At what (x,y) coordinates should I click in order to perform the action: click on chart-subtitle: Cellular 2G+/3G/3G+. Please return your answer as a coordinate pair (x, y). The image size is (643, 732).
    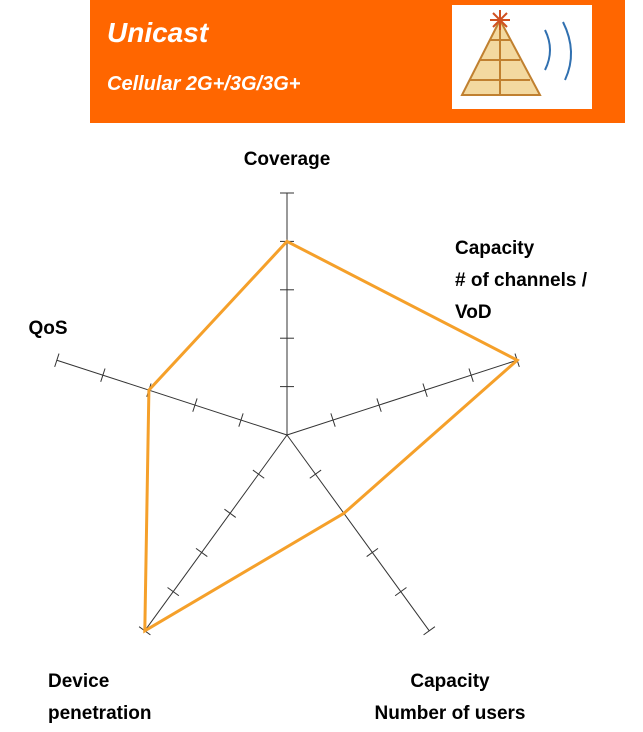
    Looking at the image, I should click on (204, 84).